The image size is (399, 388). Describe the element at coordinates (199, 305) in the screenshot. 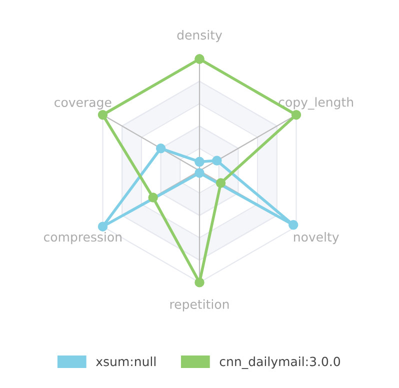

I see `spoke-label: repetition` at that location.